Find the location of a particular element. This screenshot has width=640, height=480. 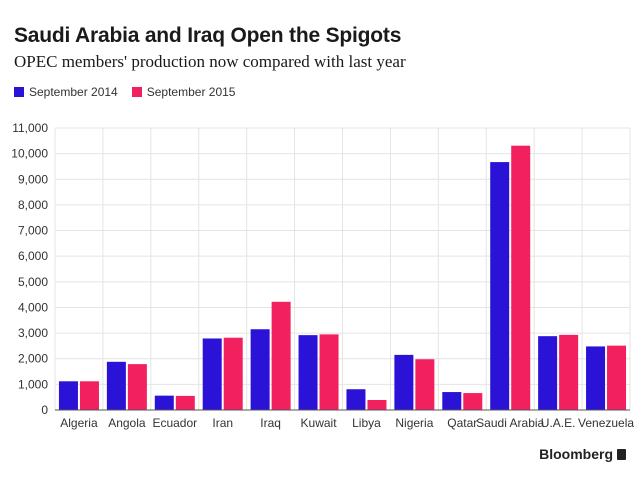

x-tick-label: Venezuela is located at coordinates (606, 423).